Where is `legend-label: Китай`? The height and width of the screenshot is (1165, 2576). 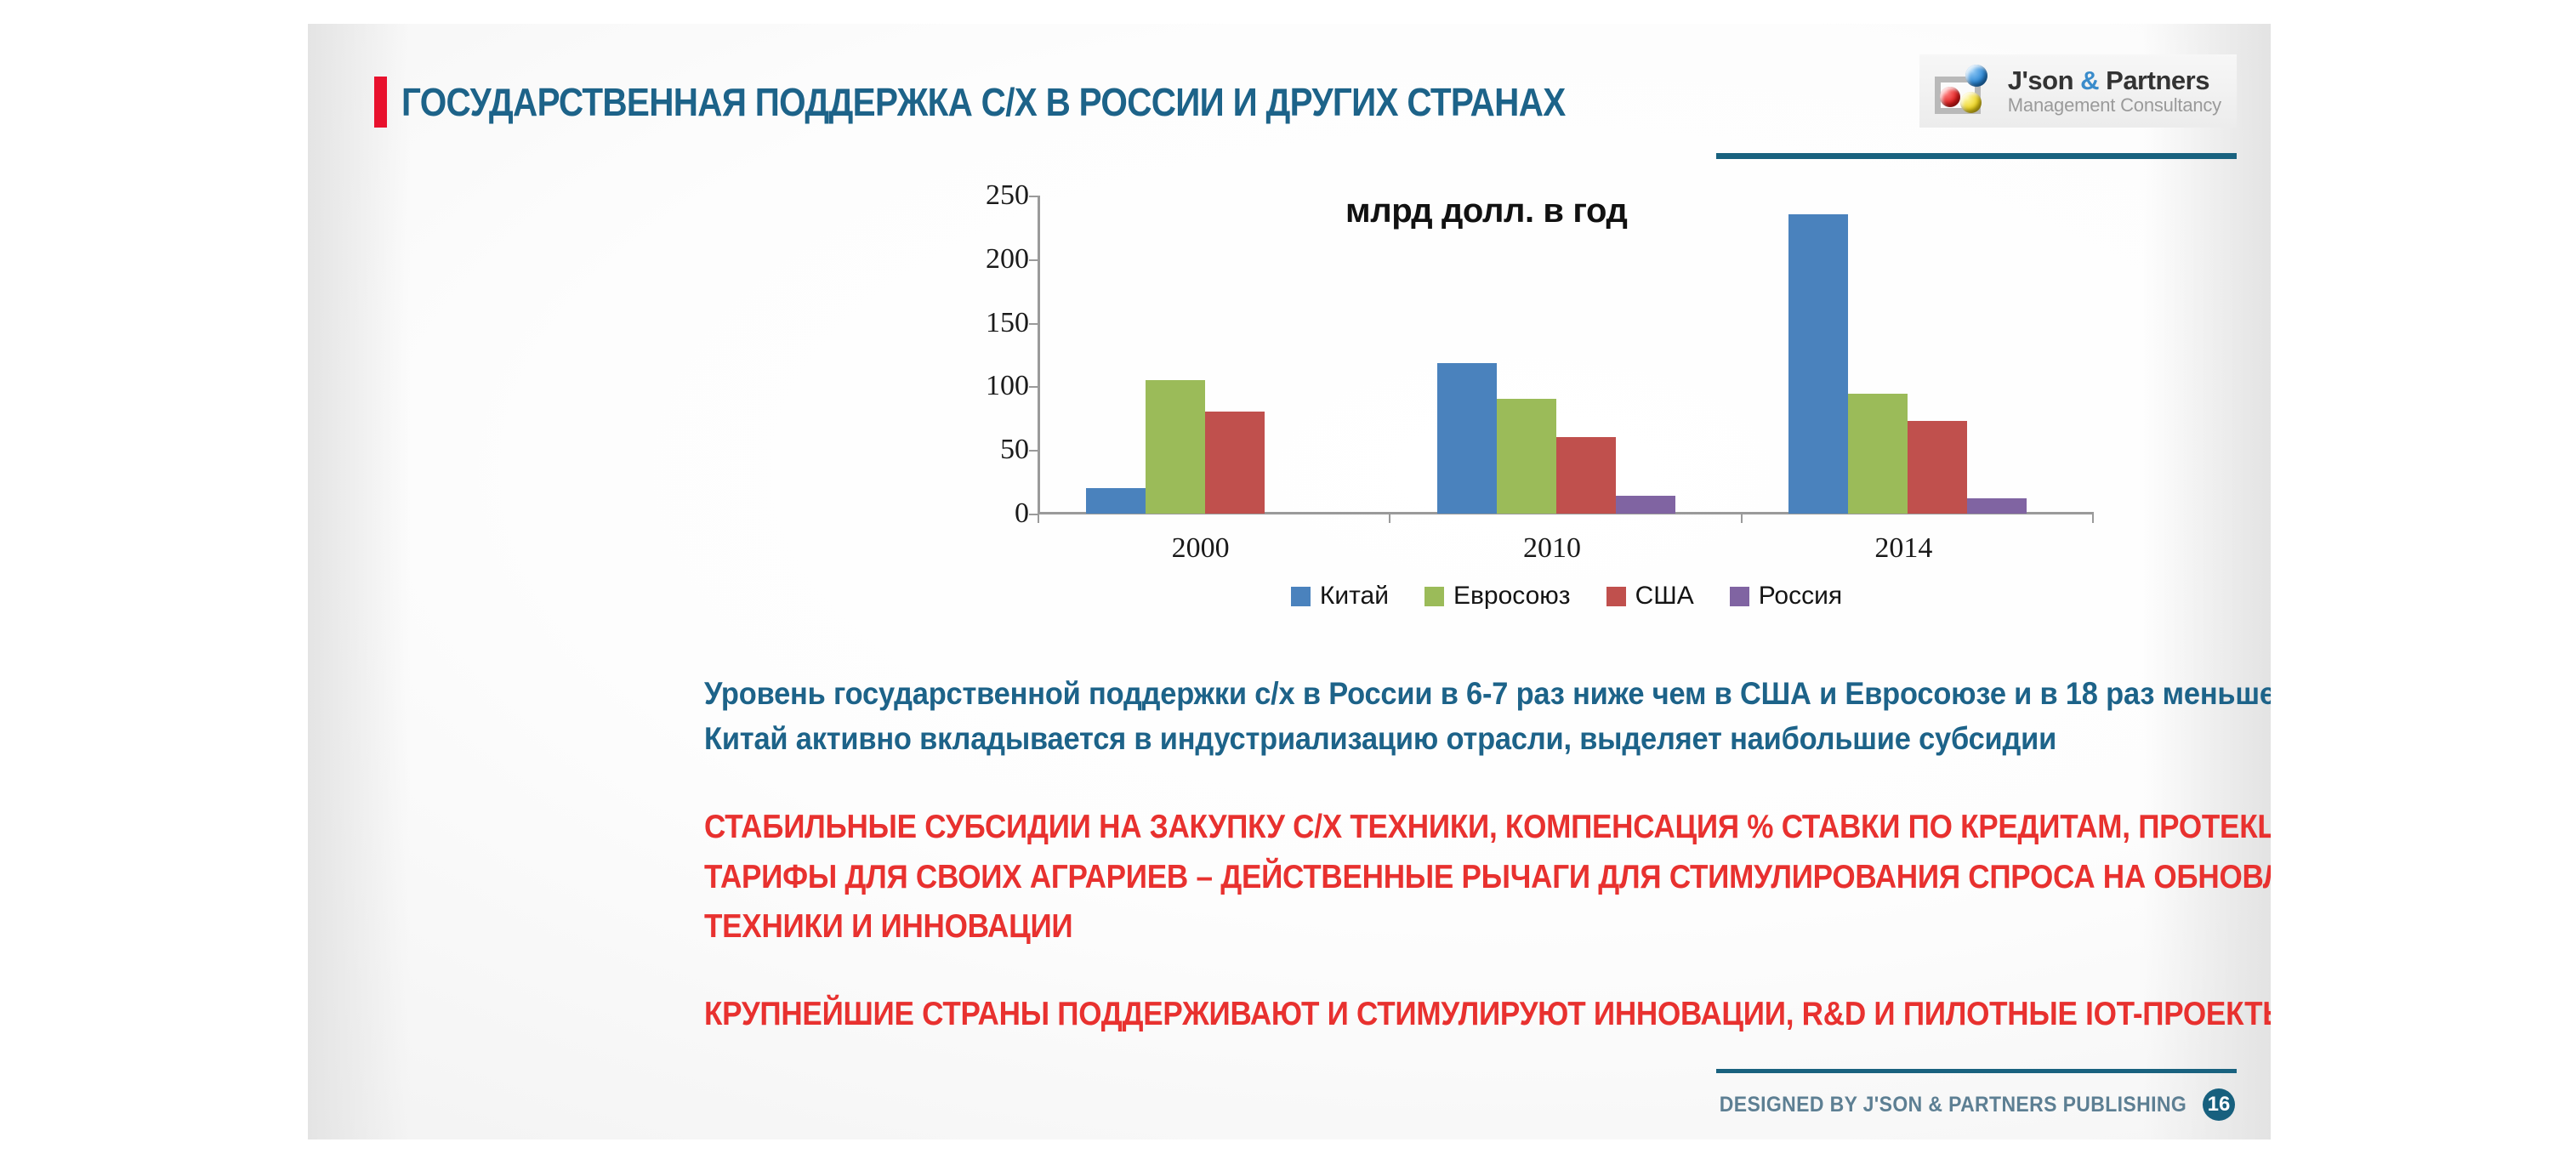 legend-label: Китай is located at coordinates (1354, 596).